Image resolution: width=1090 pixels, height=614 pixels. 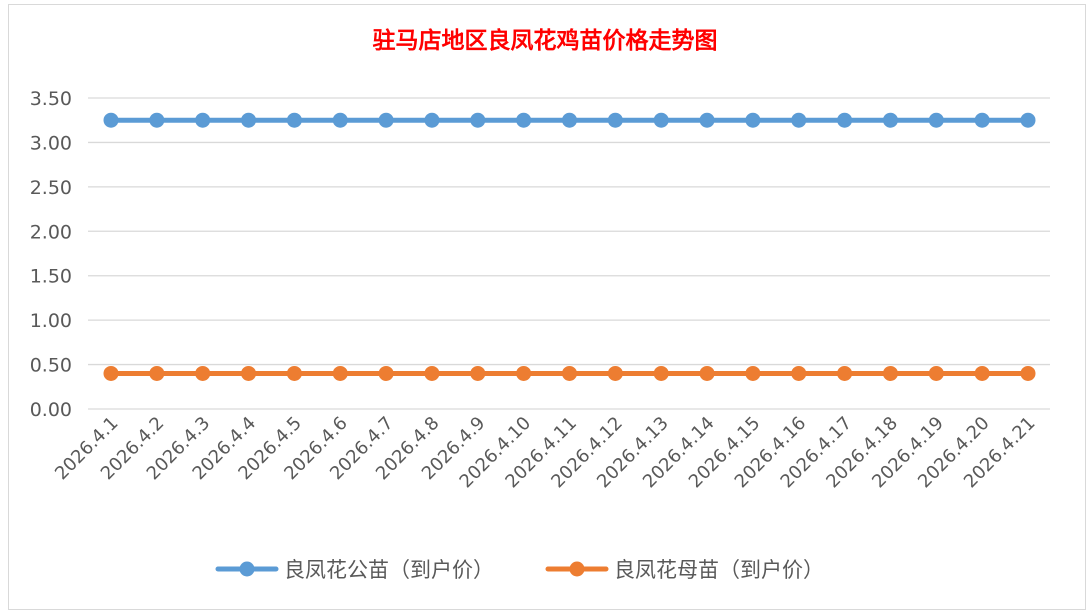 I want to click on y-tick-label: 2.00, so click(x=51, y=232).